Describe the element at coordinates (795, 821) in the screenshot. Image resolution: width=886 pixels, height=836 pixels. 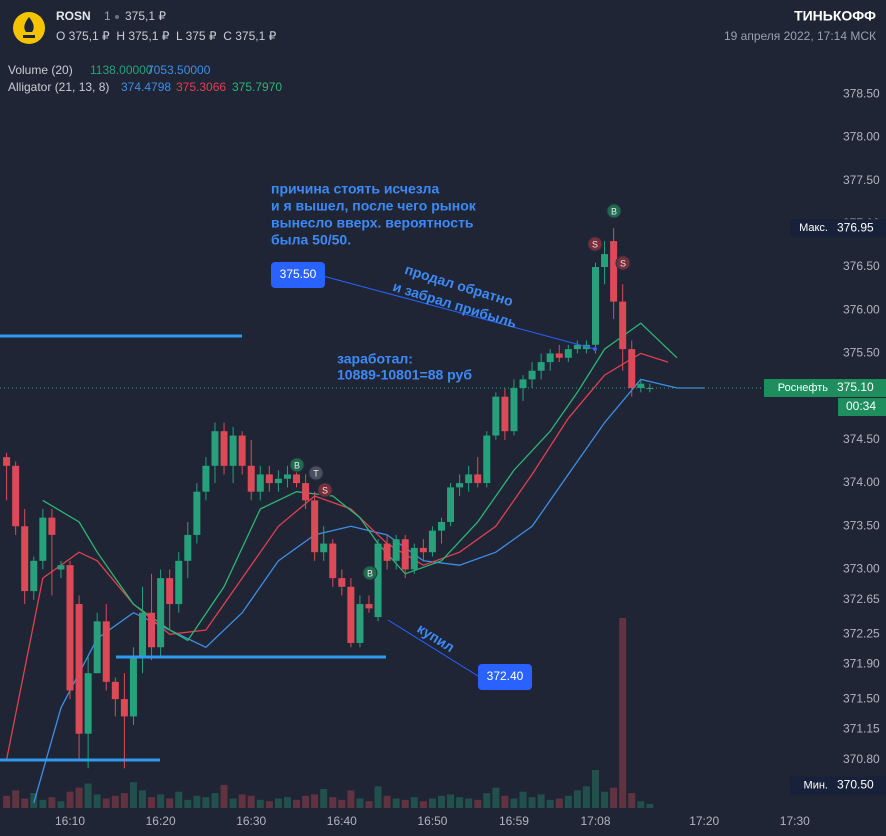
I see `x-tick-label: 17:30` at that location.